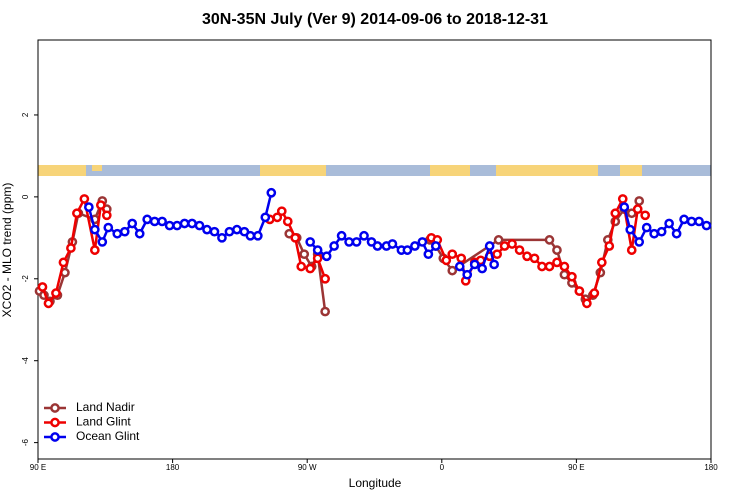 The width and height of the screenshot is (750, 500). Describe the element at coordinates (25, 196) in the screenshot. I see `y-tick-label: 0` at that location.